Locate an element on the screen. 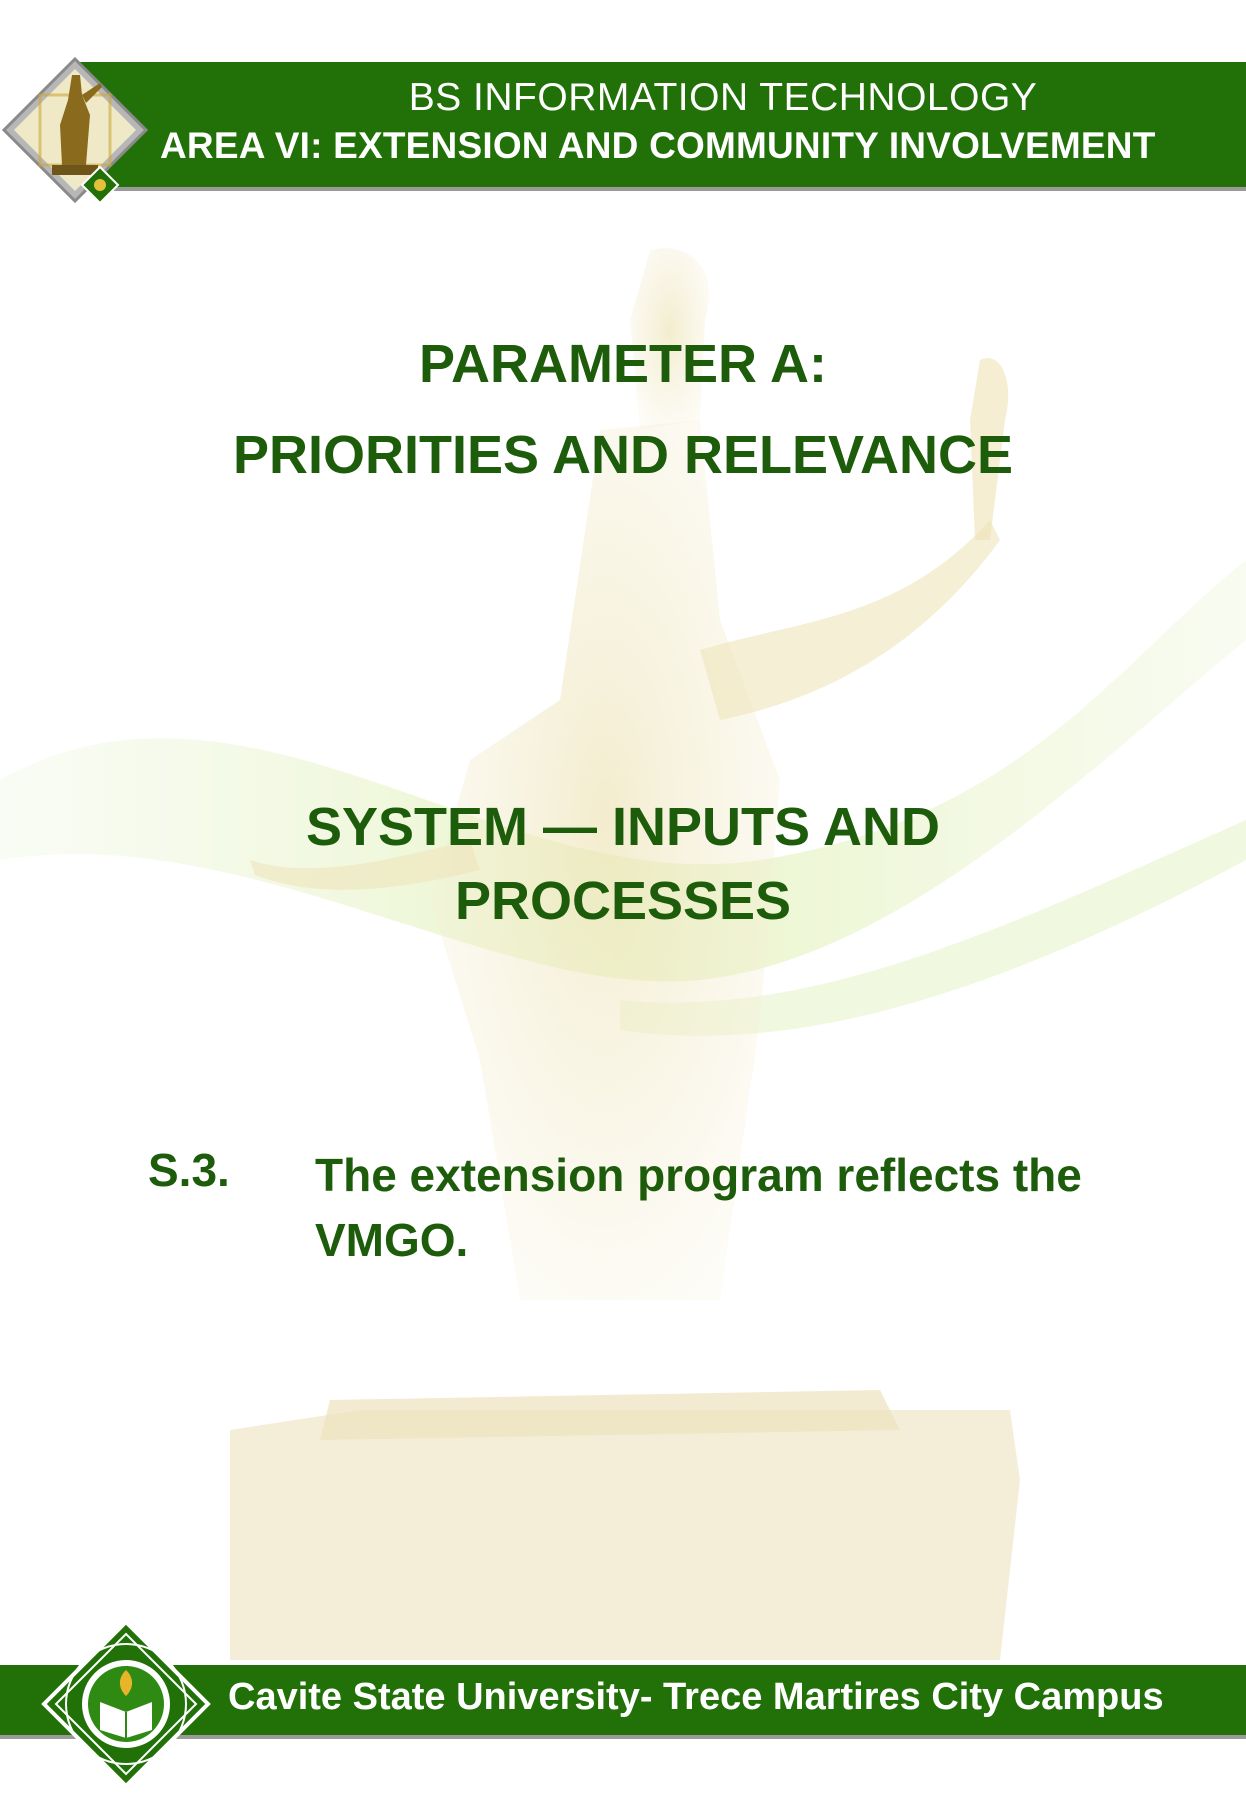 This screenshot has height=1800, width=1246. item-text: The extension program reflects the VMGO. is located at coordinates (698, 1207).